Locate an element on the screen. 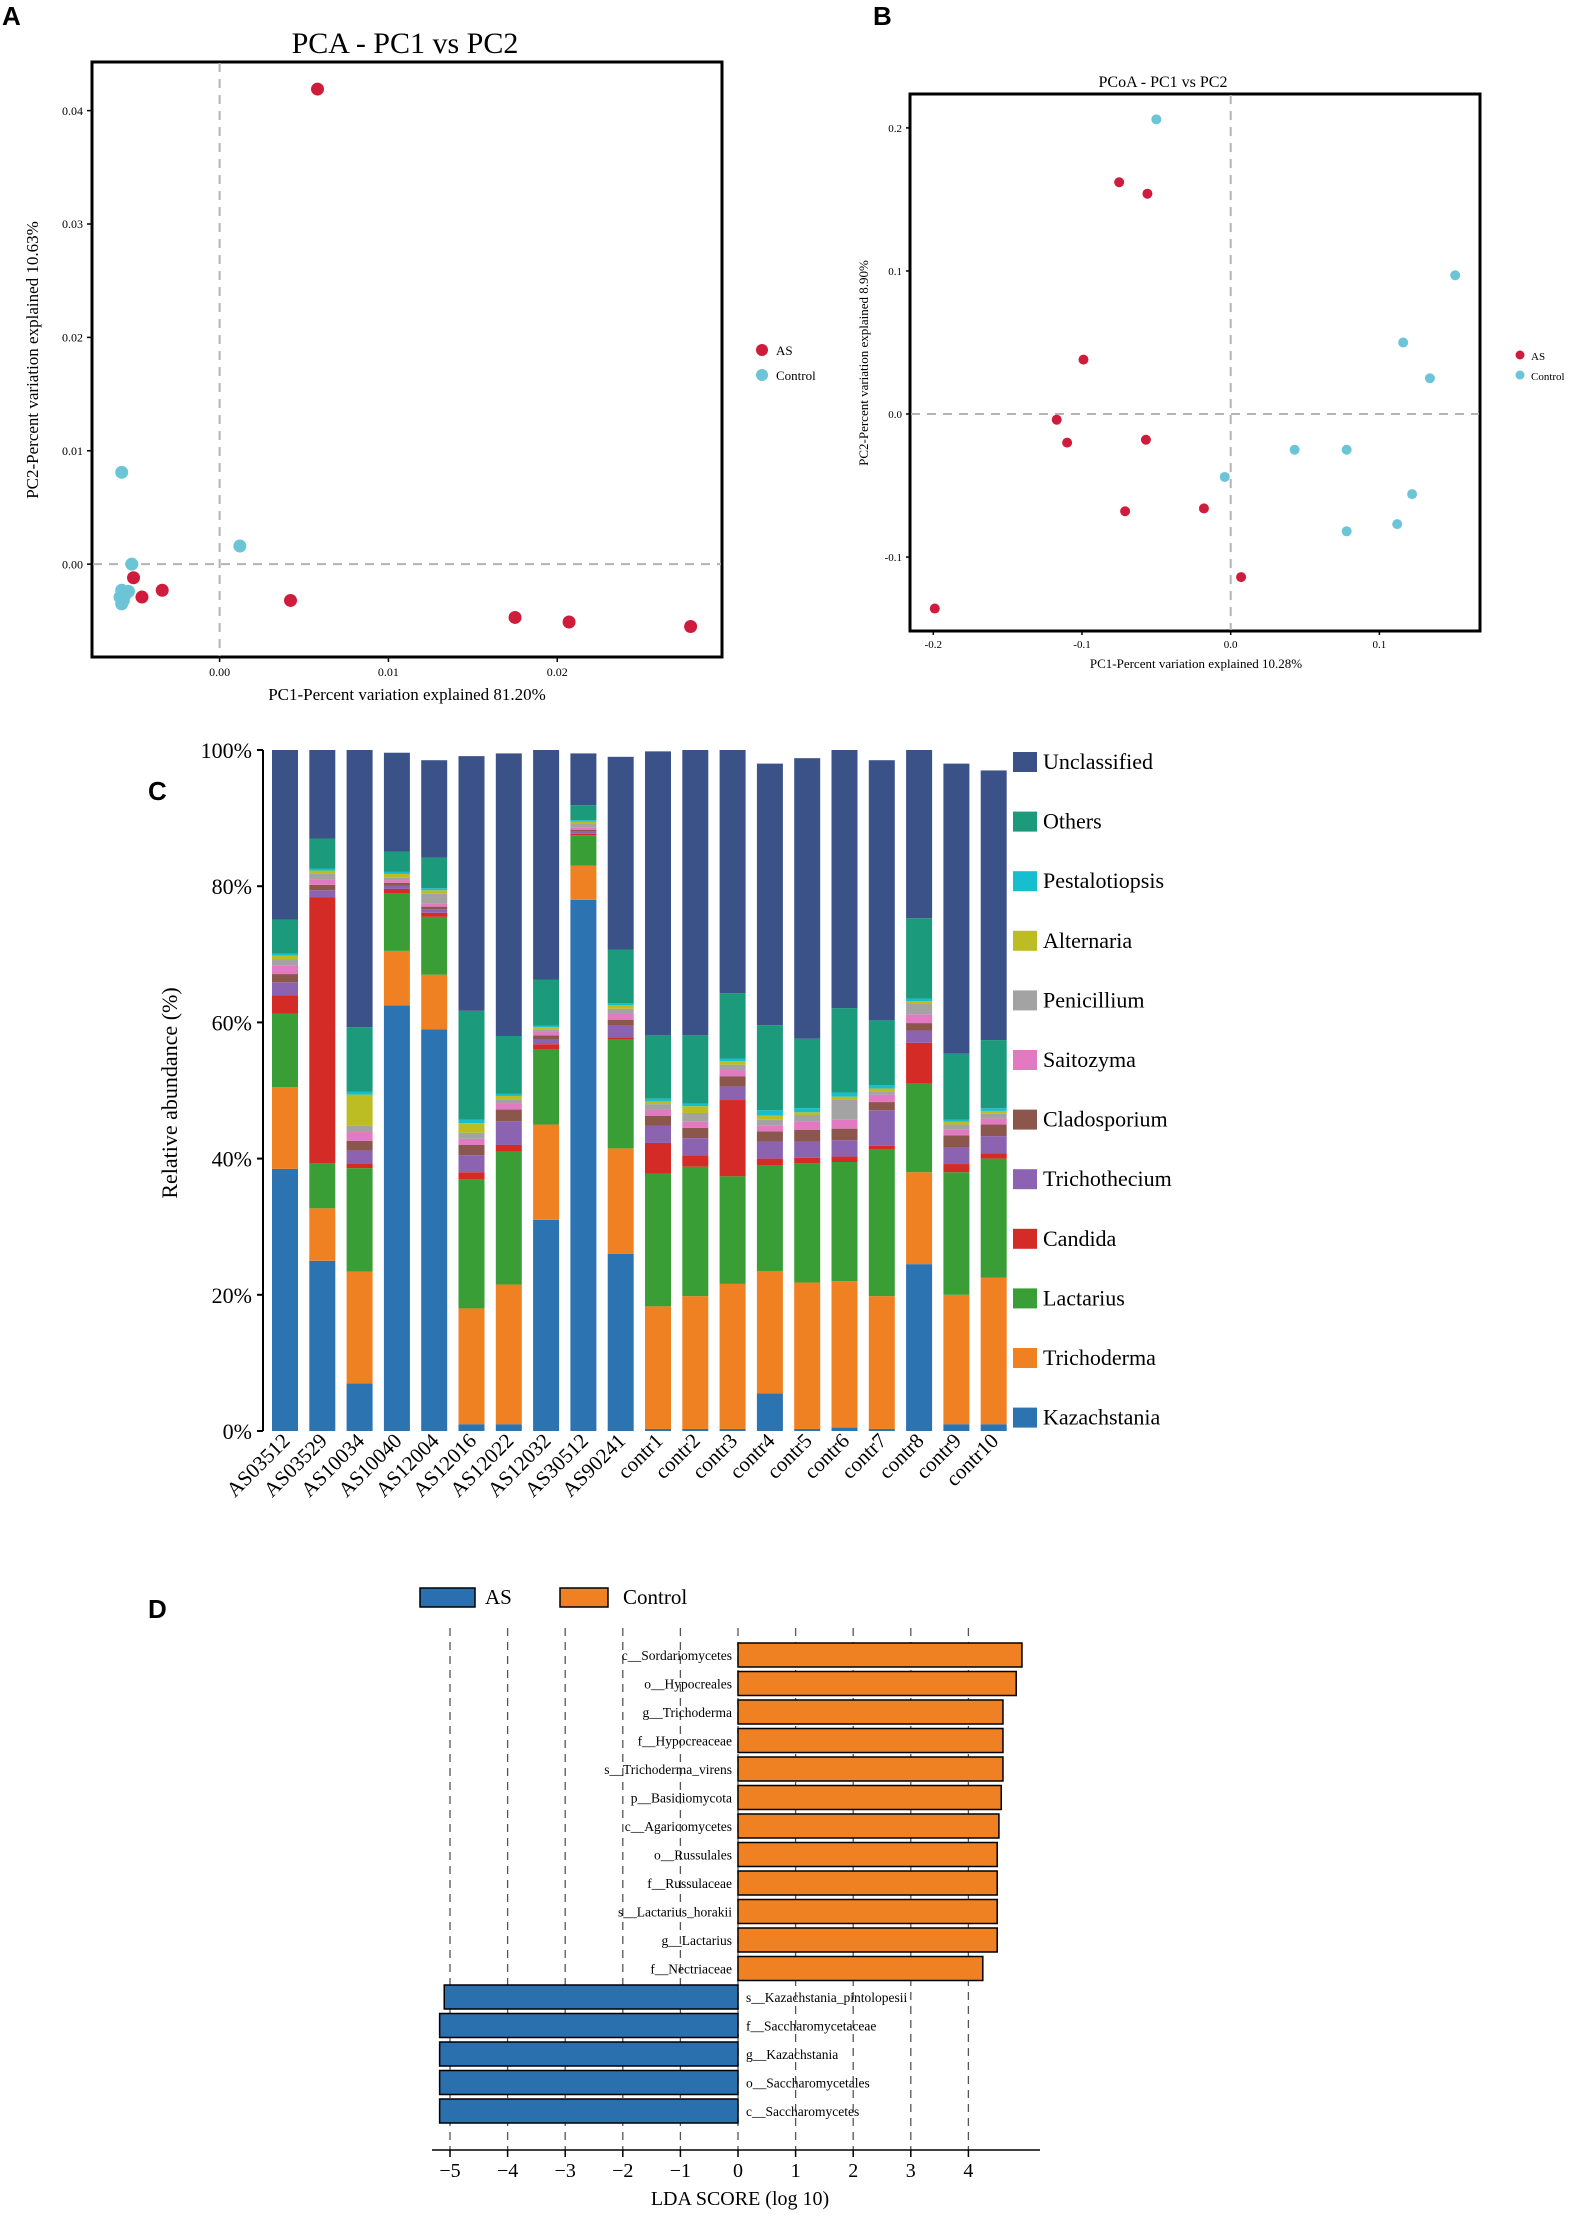 This screenshot has height=2218, width=1577. pca-legend-as-label: AS is located at coordinates (784, 350).